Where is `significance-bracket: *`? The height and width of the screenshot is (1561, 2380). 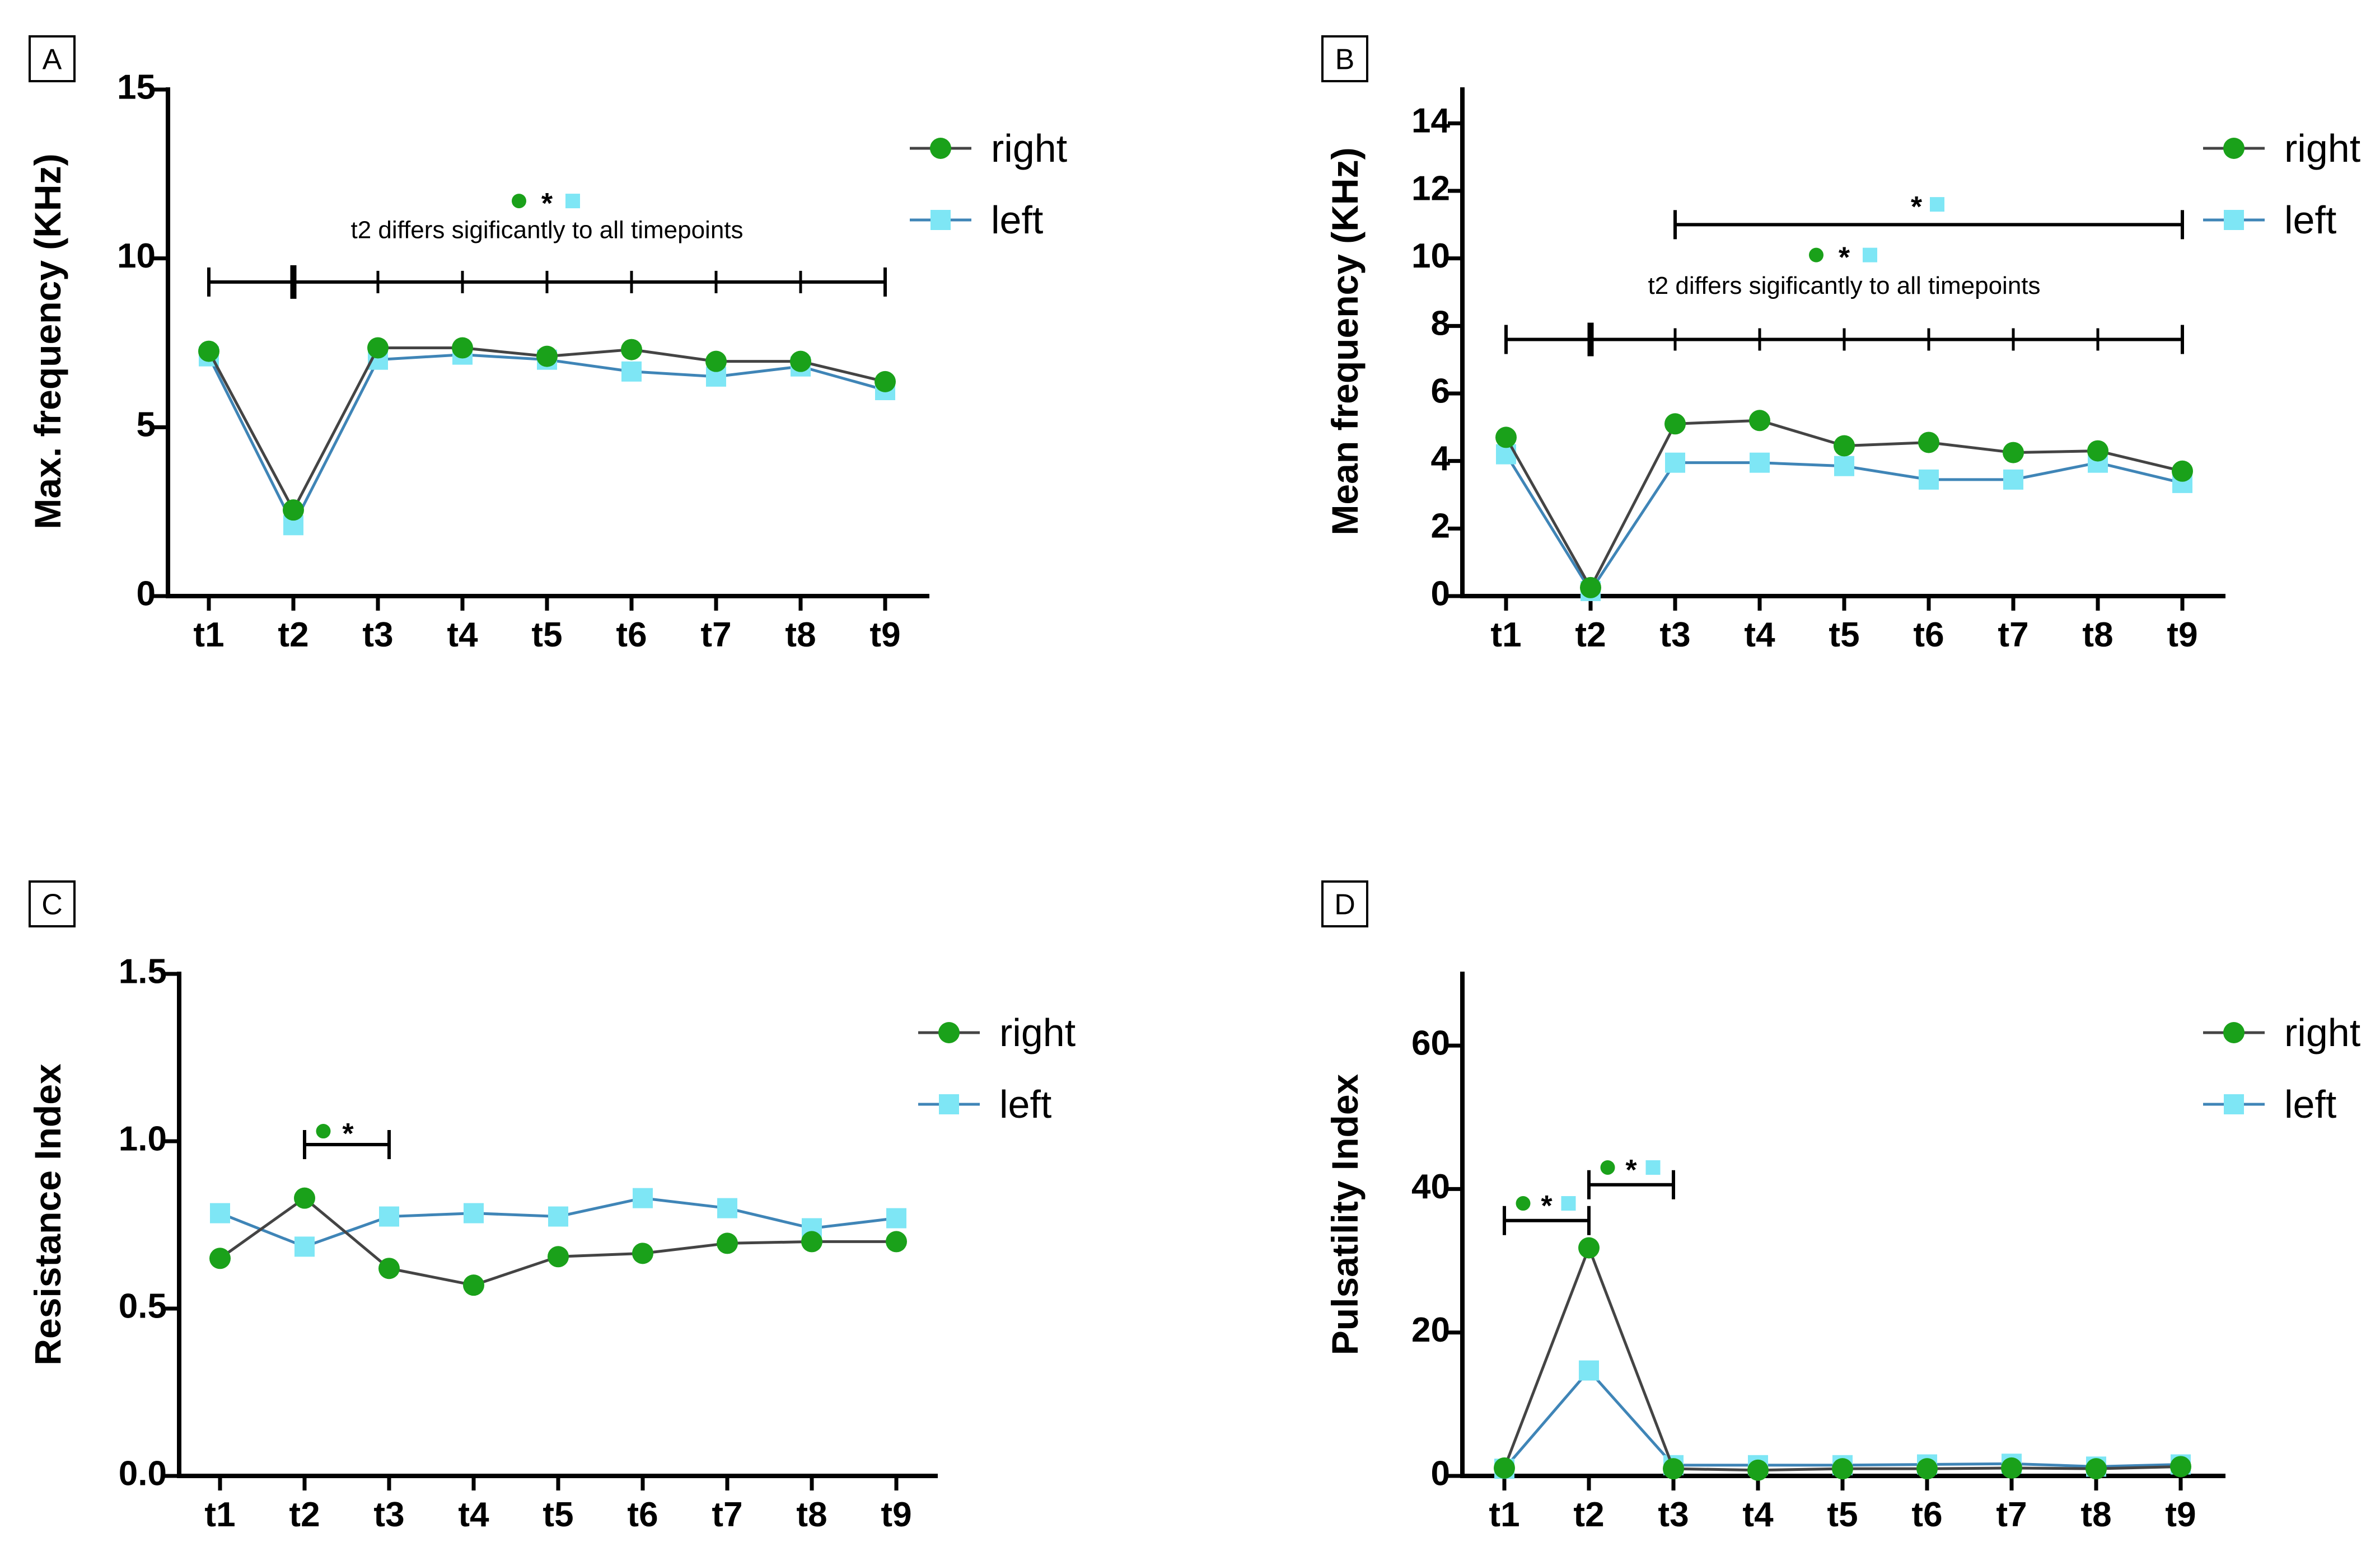
significance-bracket: * is located at coordinates (347, 1138).